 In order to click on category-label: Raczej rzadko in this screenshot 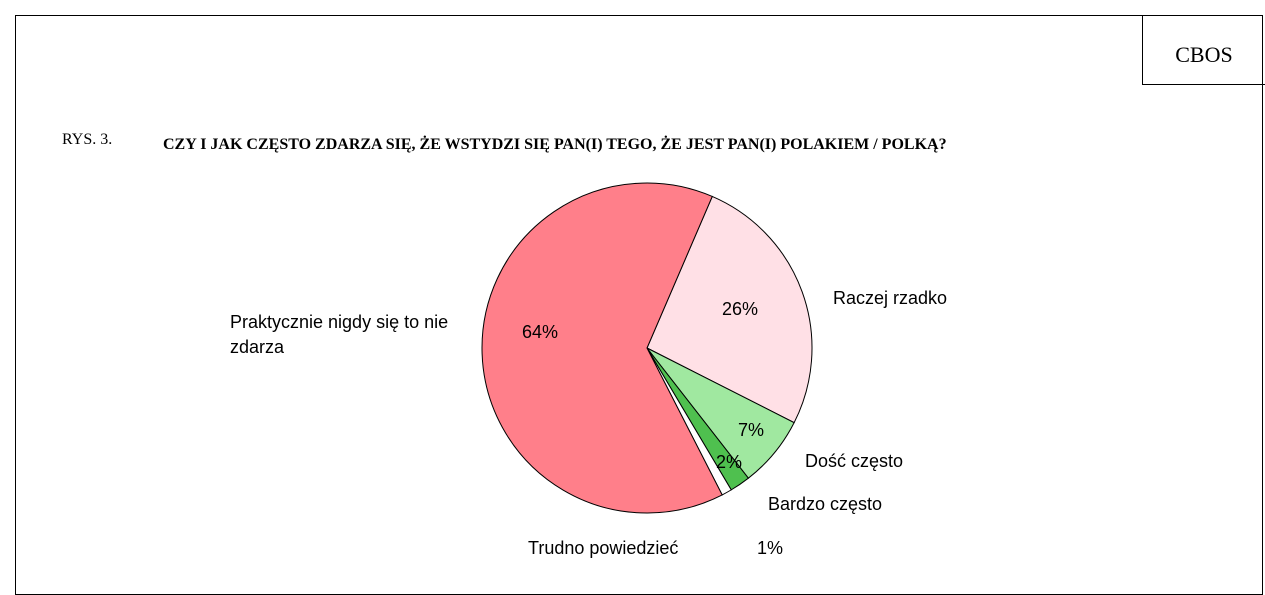, I will do `click(890, 298)`.